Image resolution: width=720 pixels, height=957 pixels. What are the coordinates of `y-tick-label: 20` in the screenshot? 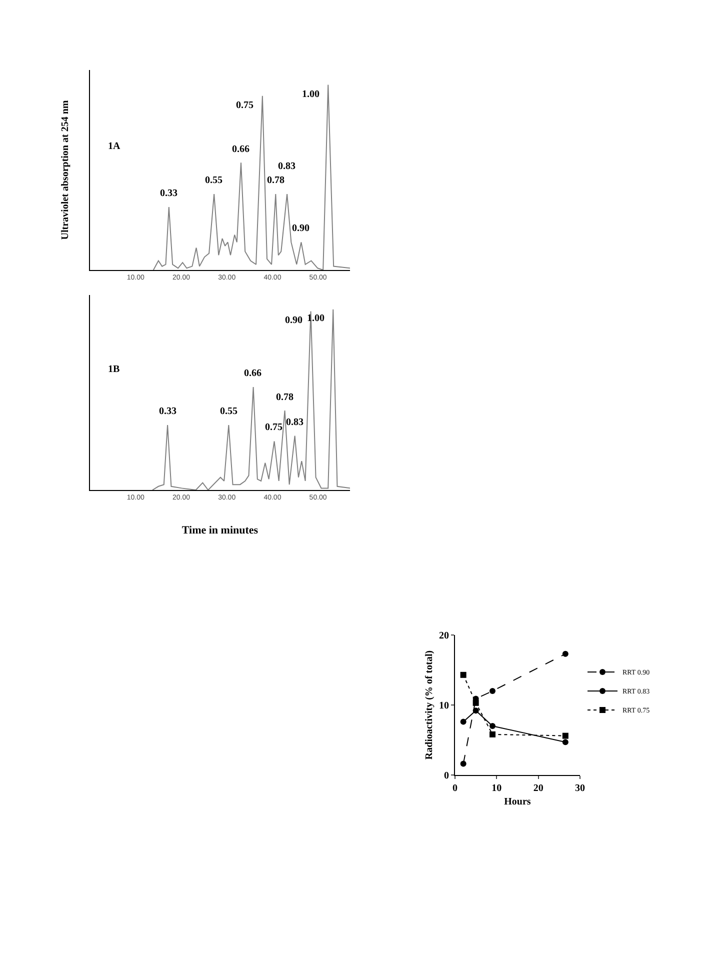 It's located at (444, 636).